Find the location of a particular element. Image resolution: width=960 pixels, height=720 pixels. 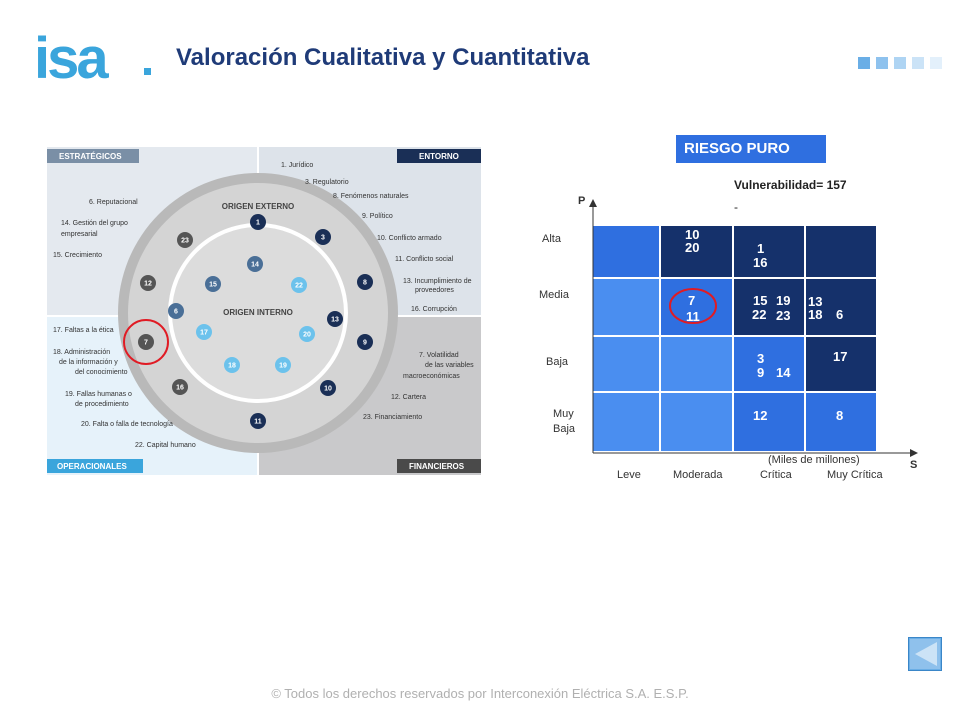

row-label-alta: Alta is located at coordinates (552, 239).